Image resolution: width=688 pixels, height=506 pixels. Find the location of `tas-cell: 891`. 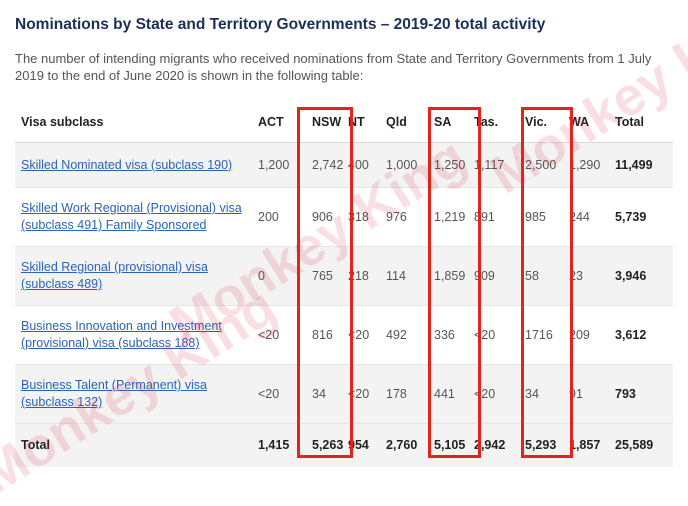

tas-cell: 891 is located at coordinates (490, 217).